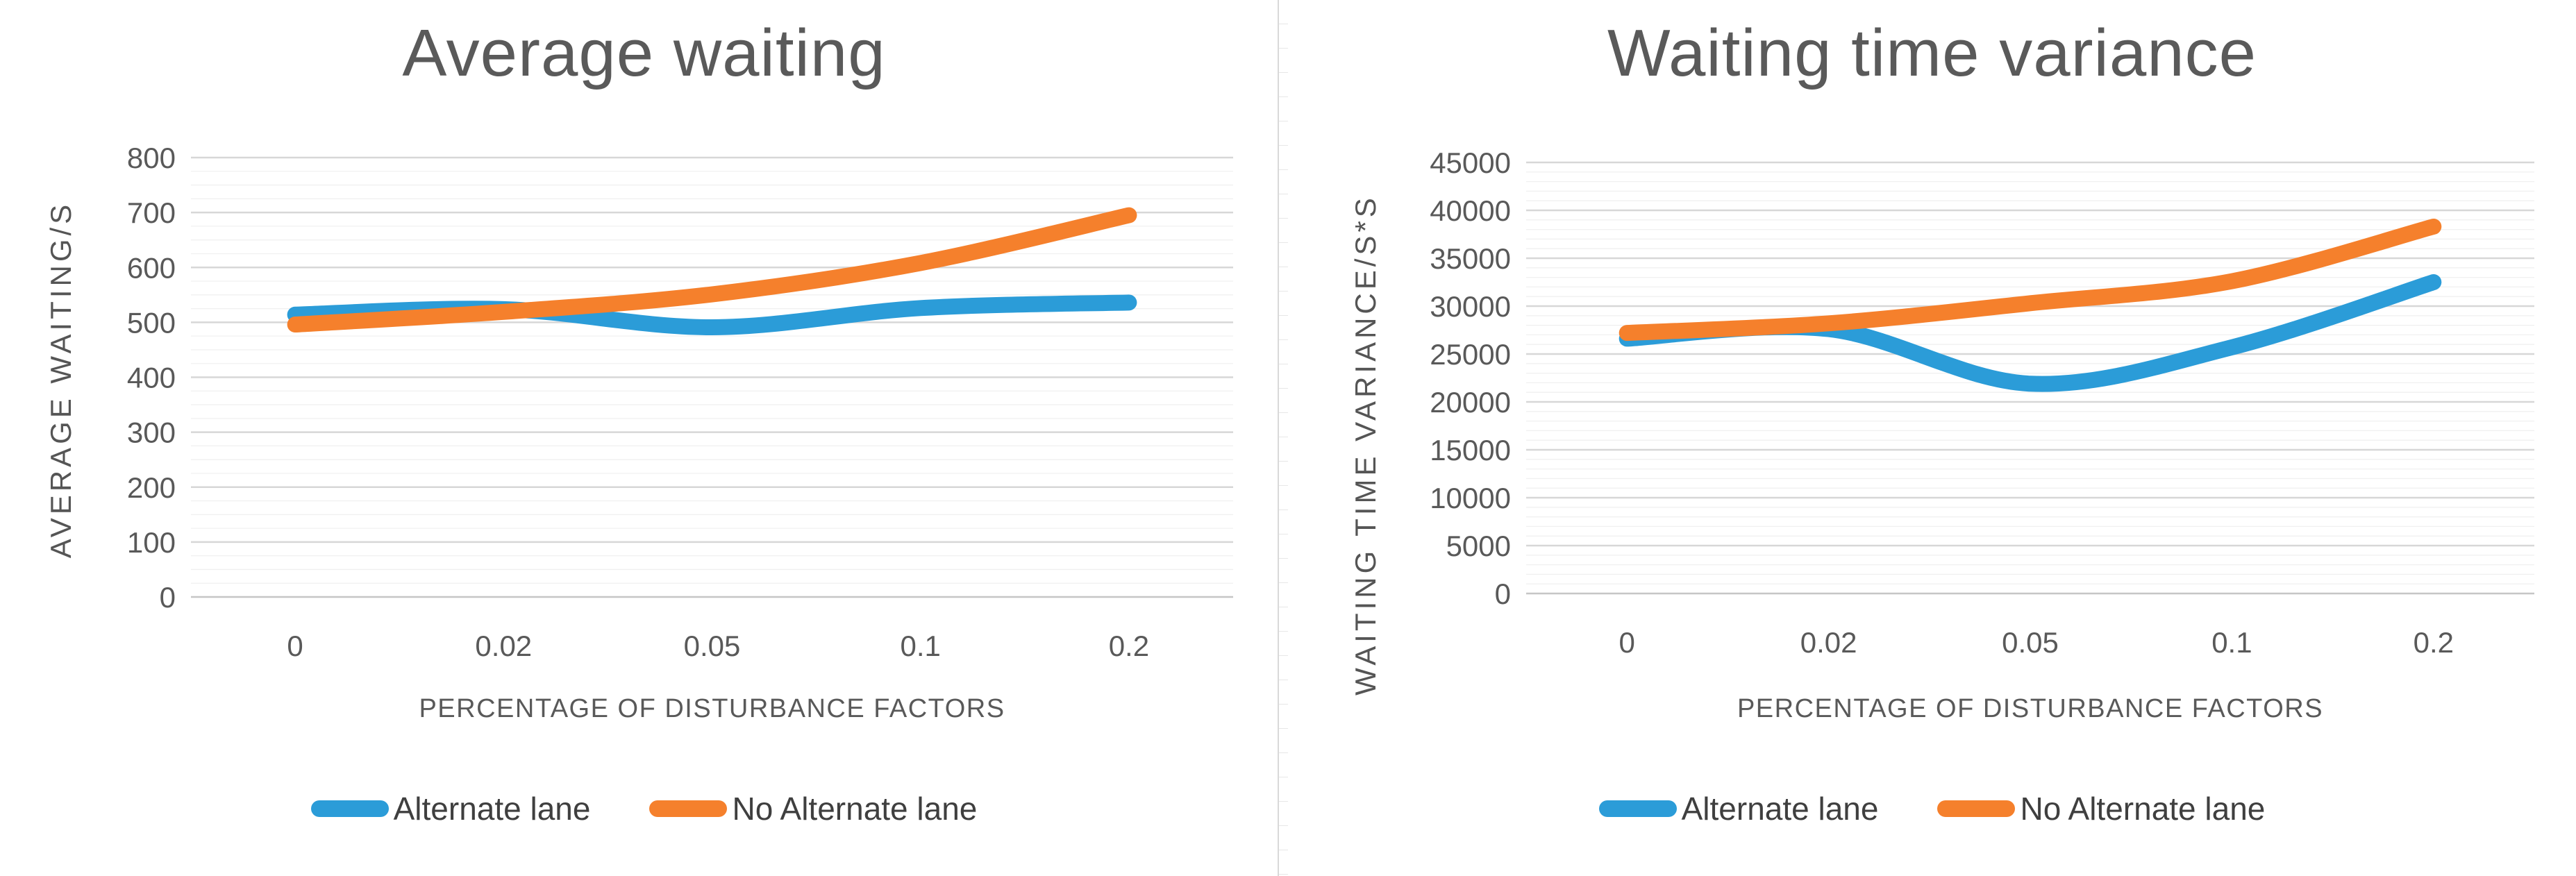 The image size is (2576, 876). What do you see at coordinates (644, 53) in the screenshot?
I see `chart-title: Average waiting` at bounding box center [644, 53].